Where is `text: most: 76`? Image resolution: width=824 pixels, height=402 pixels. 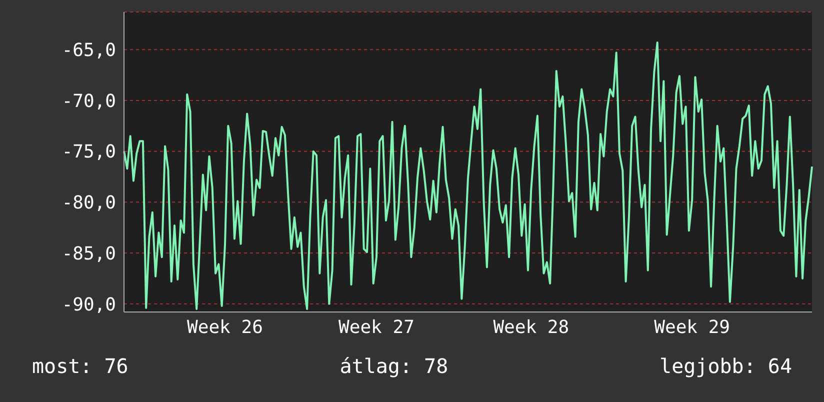
text: most: 76 is located at coordinates (80, 366).